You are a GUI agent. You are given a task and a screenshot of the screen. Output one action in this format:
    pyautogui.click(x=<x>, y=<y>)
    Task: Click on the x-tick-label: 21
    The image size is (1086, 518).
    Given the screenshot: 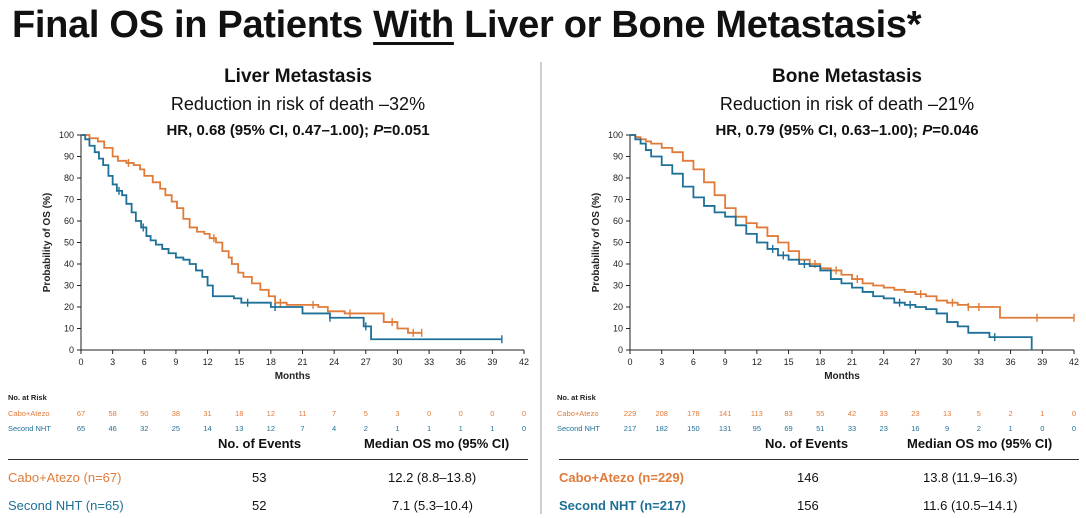 What is the action you would take?
    pyautogui.click(x=302, y=362)
    